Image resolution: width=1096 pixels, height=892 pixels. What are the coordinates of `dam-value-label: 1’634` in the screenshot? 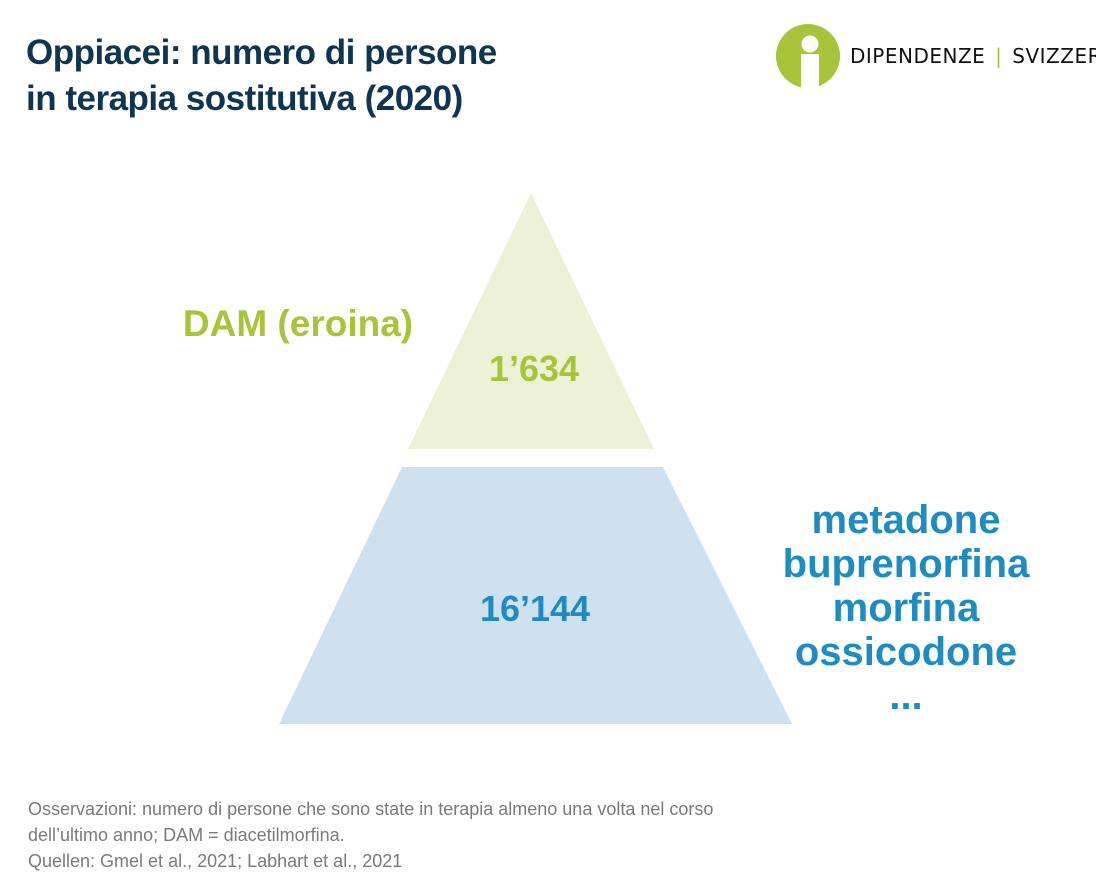 It's located at (534, 368).